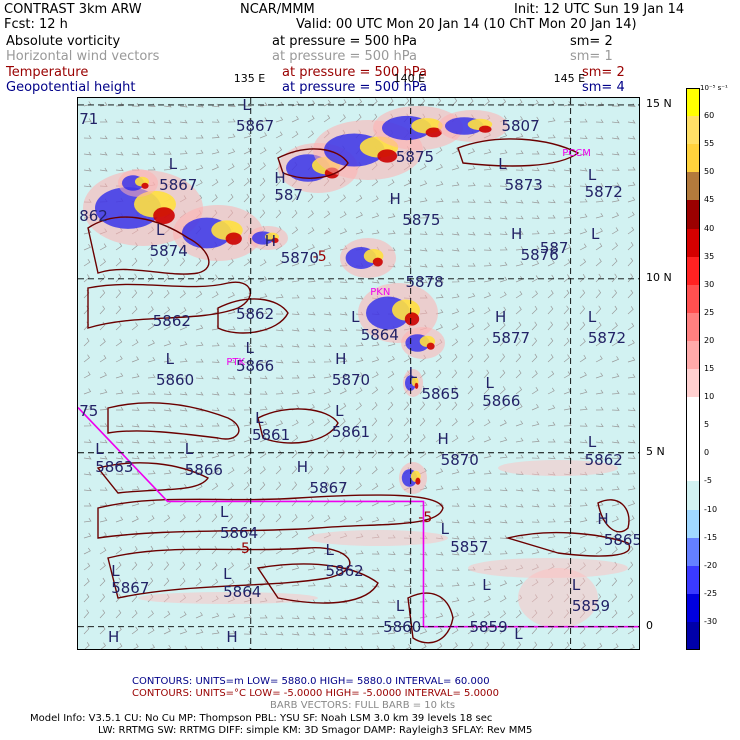 Image resolution: width=740 pixels, height=740 pixels. What do you see at coordinates (242, 549) in the screenshot?
I see `temperature-contour-label: -5` at bounding box center [242, 549].